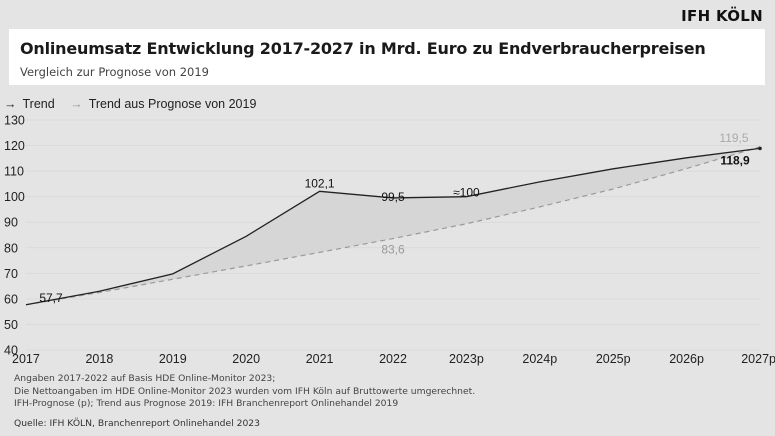  Describe the element at coordinates (14, 236) in the screenshot. I see `y-axis-ticks: 130 120 110 100 90 80 70 60 50 40` at that location.